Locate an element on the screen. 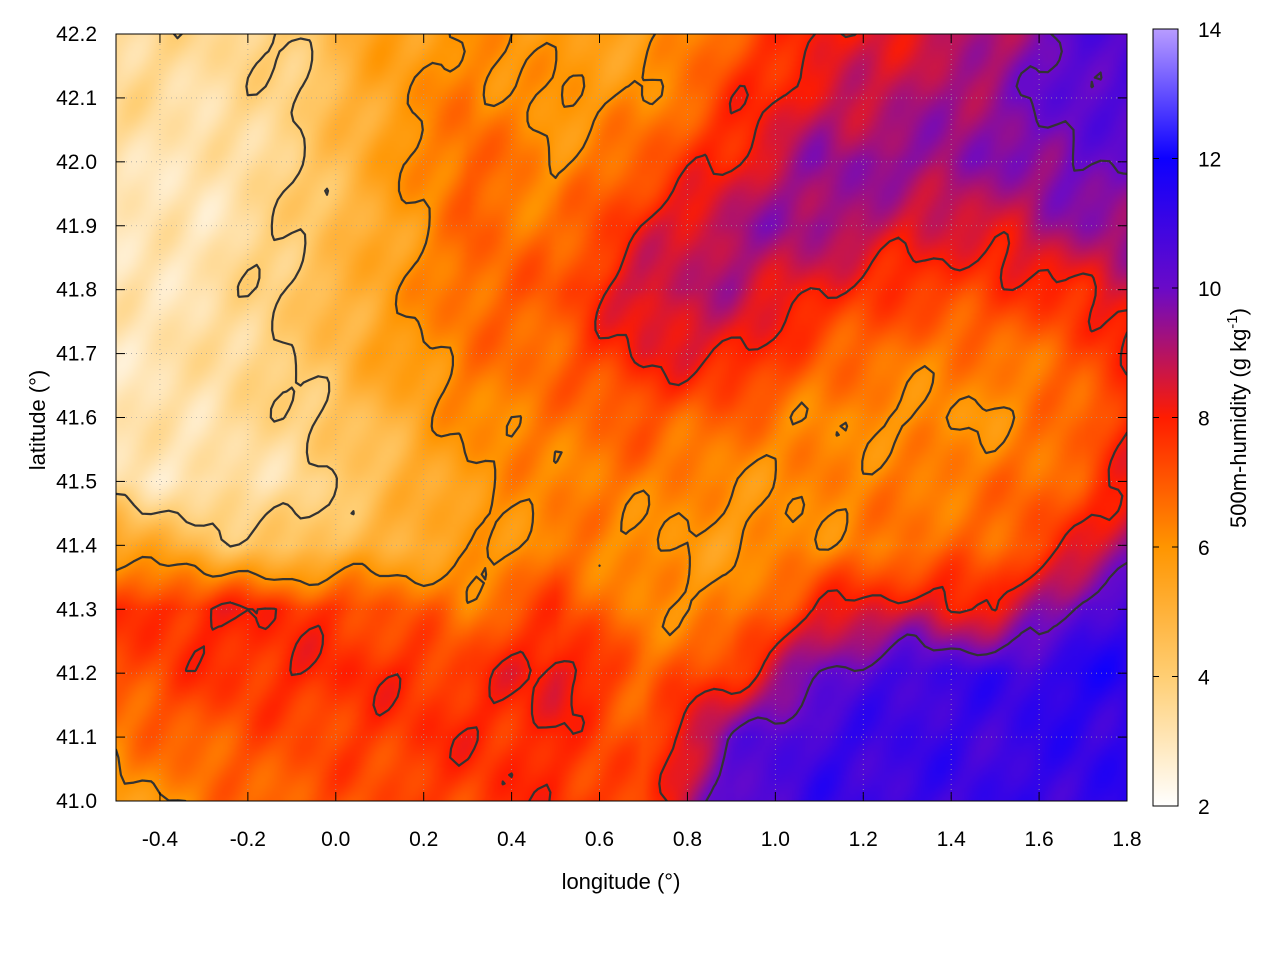 The image size is (1280, 960). x-tick-label: 1.4 is located at coordinates (952, 839).